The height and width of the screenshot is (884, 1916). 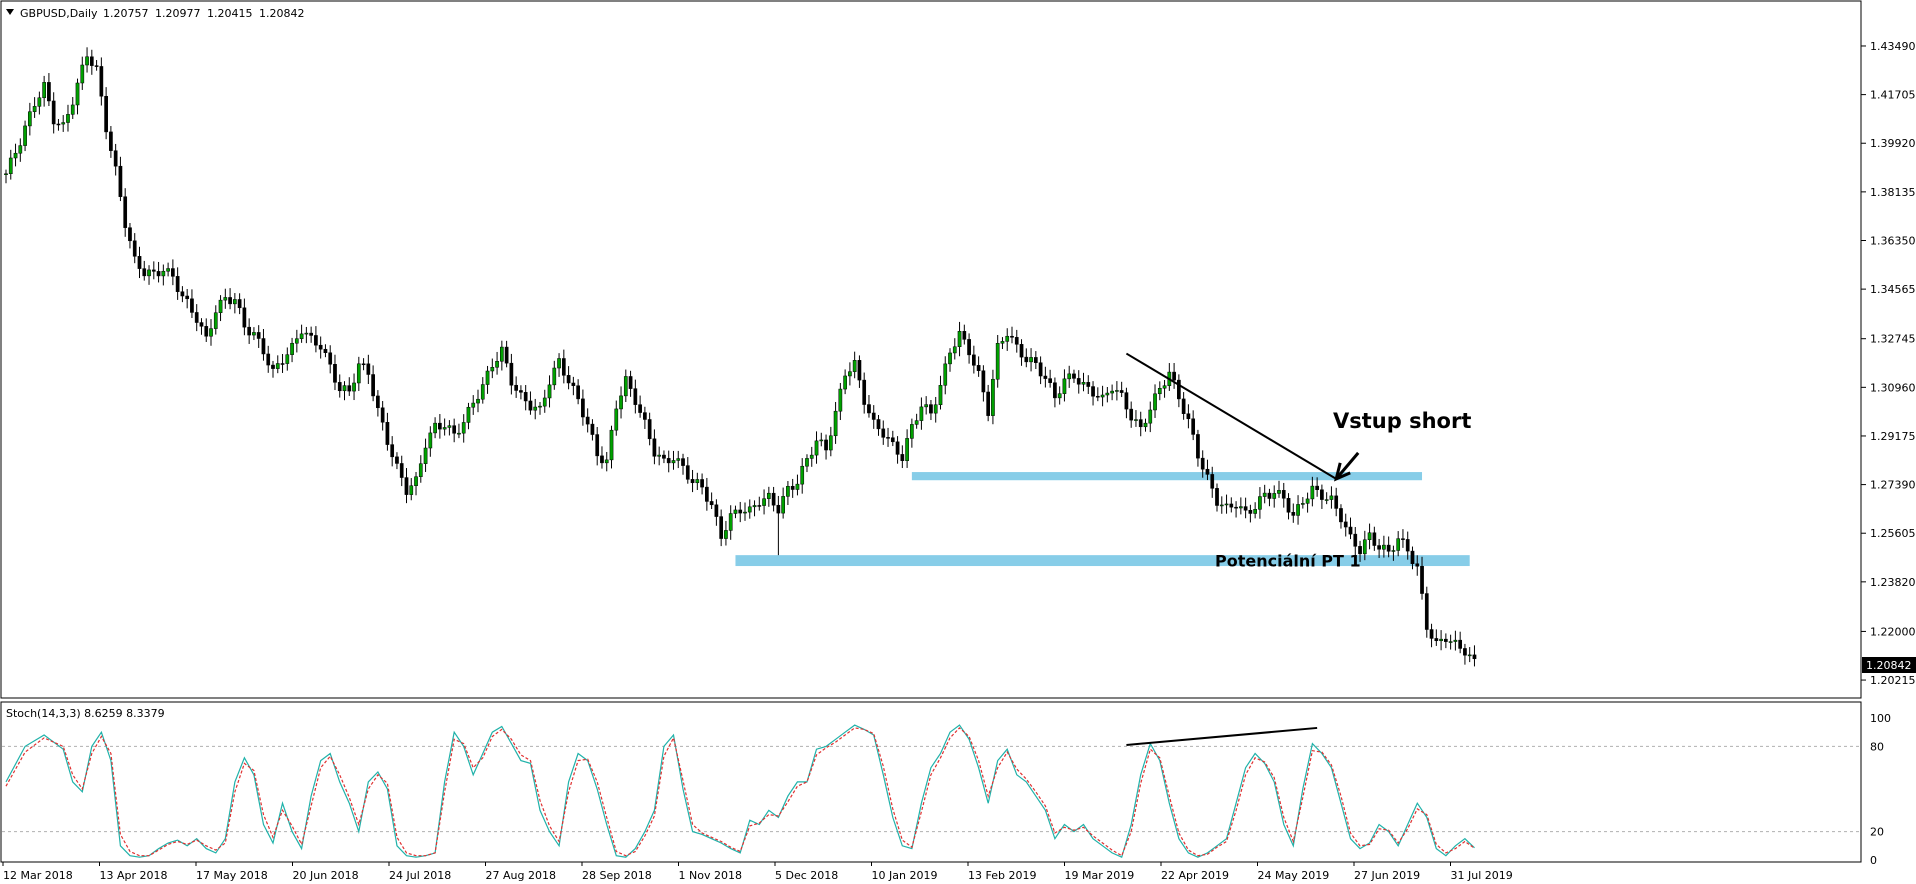 I want to click on time-tick-label: 27 Aug 2018, so click(x=521, y=875).